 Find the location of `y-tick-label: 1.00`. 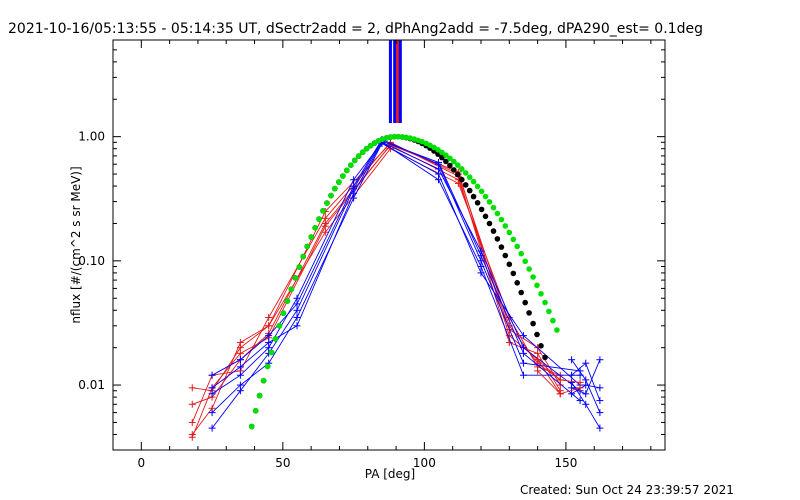

y-tick-label: 1.00 is located at coordinates (91, 137).